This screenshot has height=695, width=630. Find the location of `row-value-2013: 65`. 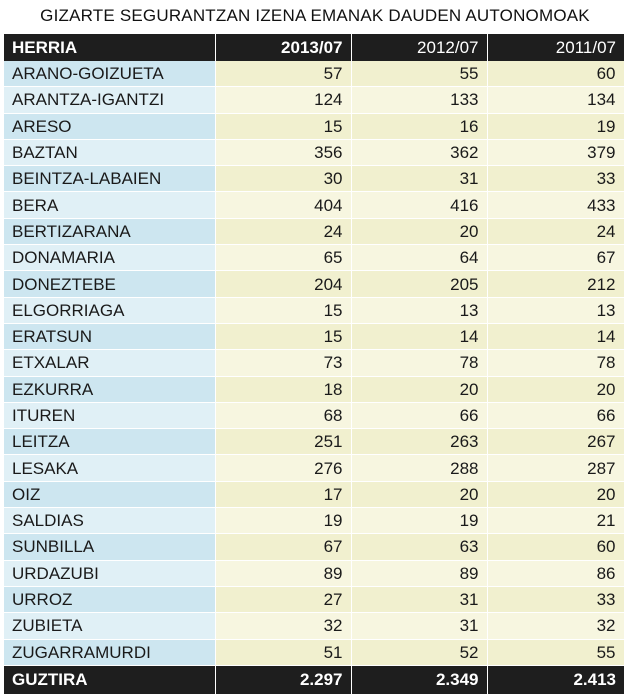

row-value-2013: 65 is located at coordinates (283, 258).